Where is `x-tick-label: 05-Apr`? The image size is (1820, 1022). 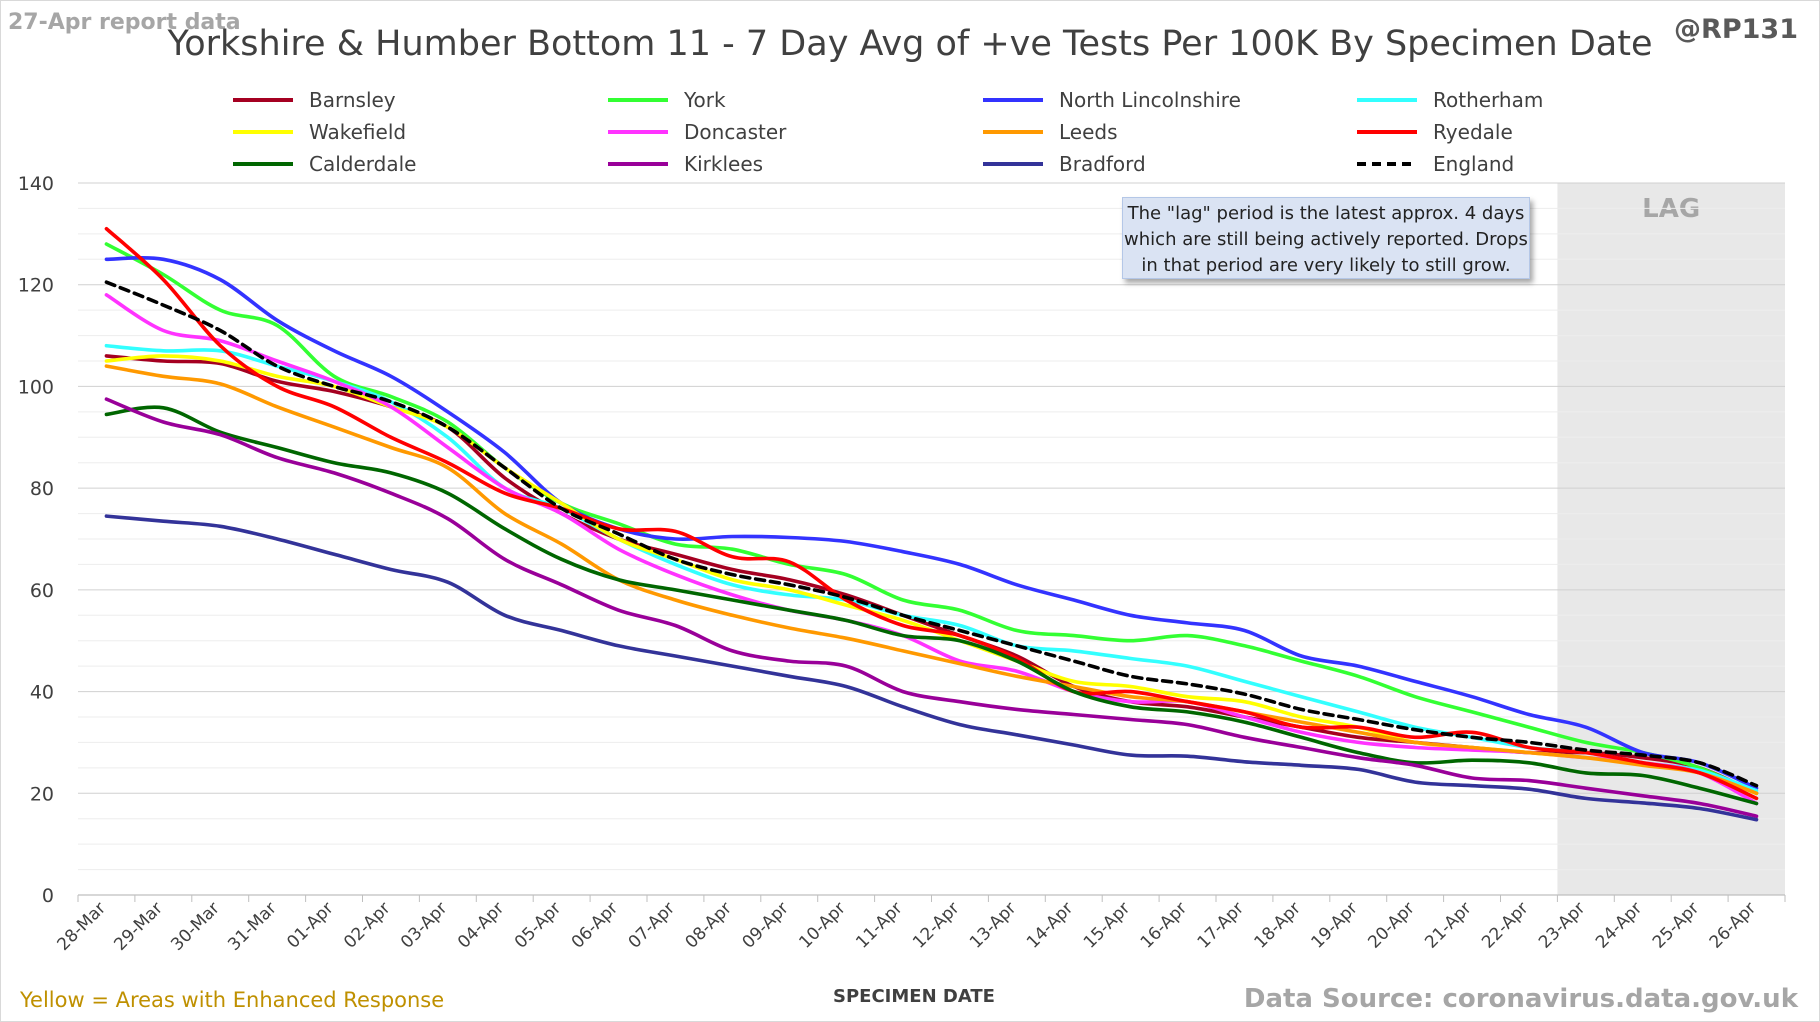
x-tick-label: 05-Apr is located at coordinates (538, 925).